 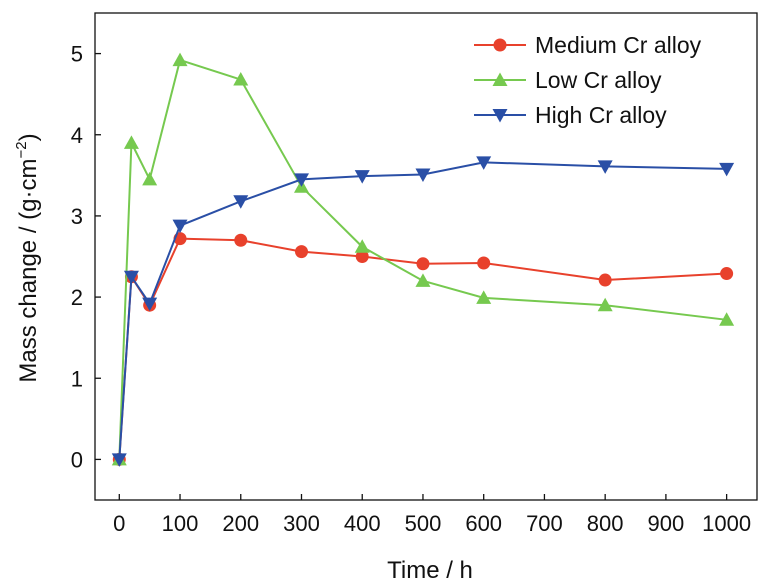 I want to click on x-tick-label: 0, so click(x=119, y=523).